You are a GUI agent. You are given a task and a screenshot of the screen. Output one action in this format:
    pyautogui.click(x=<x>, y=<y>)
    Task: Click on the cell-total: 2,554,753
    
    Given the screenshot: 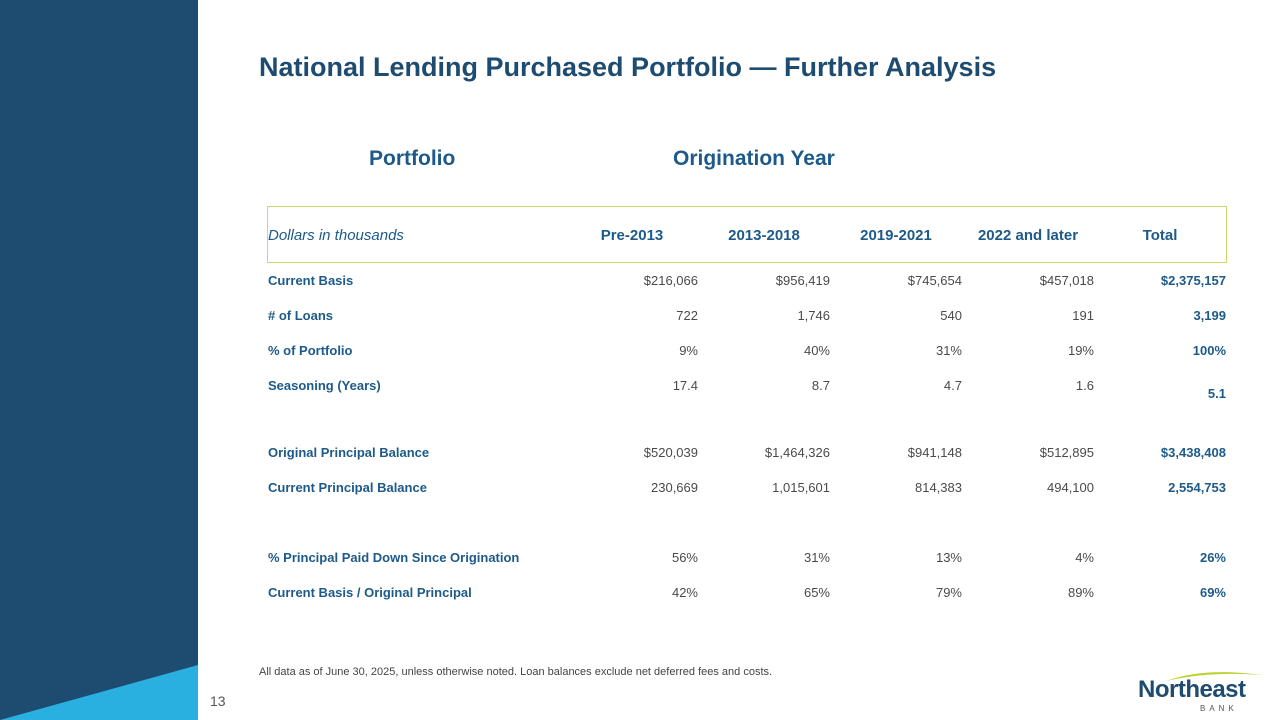 What is the action you would take?
    pyautogui.click(x=1197, y=487)
    